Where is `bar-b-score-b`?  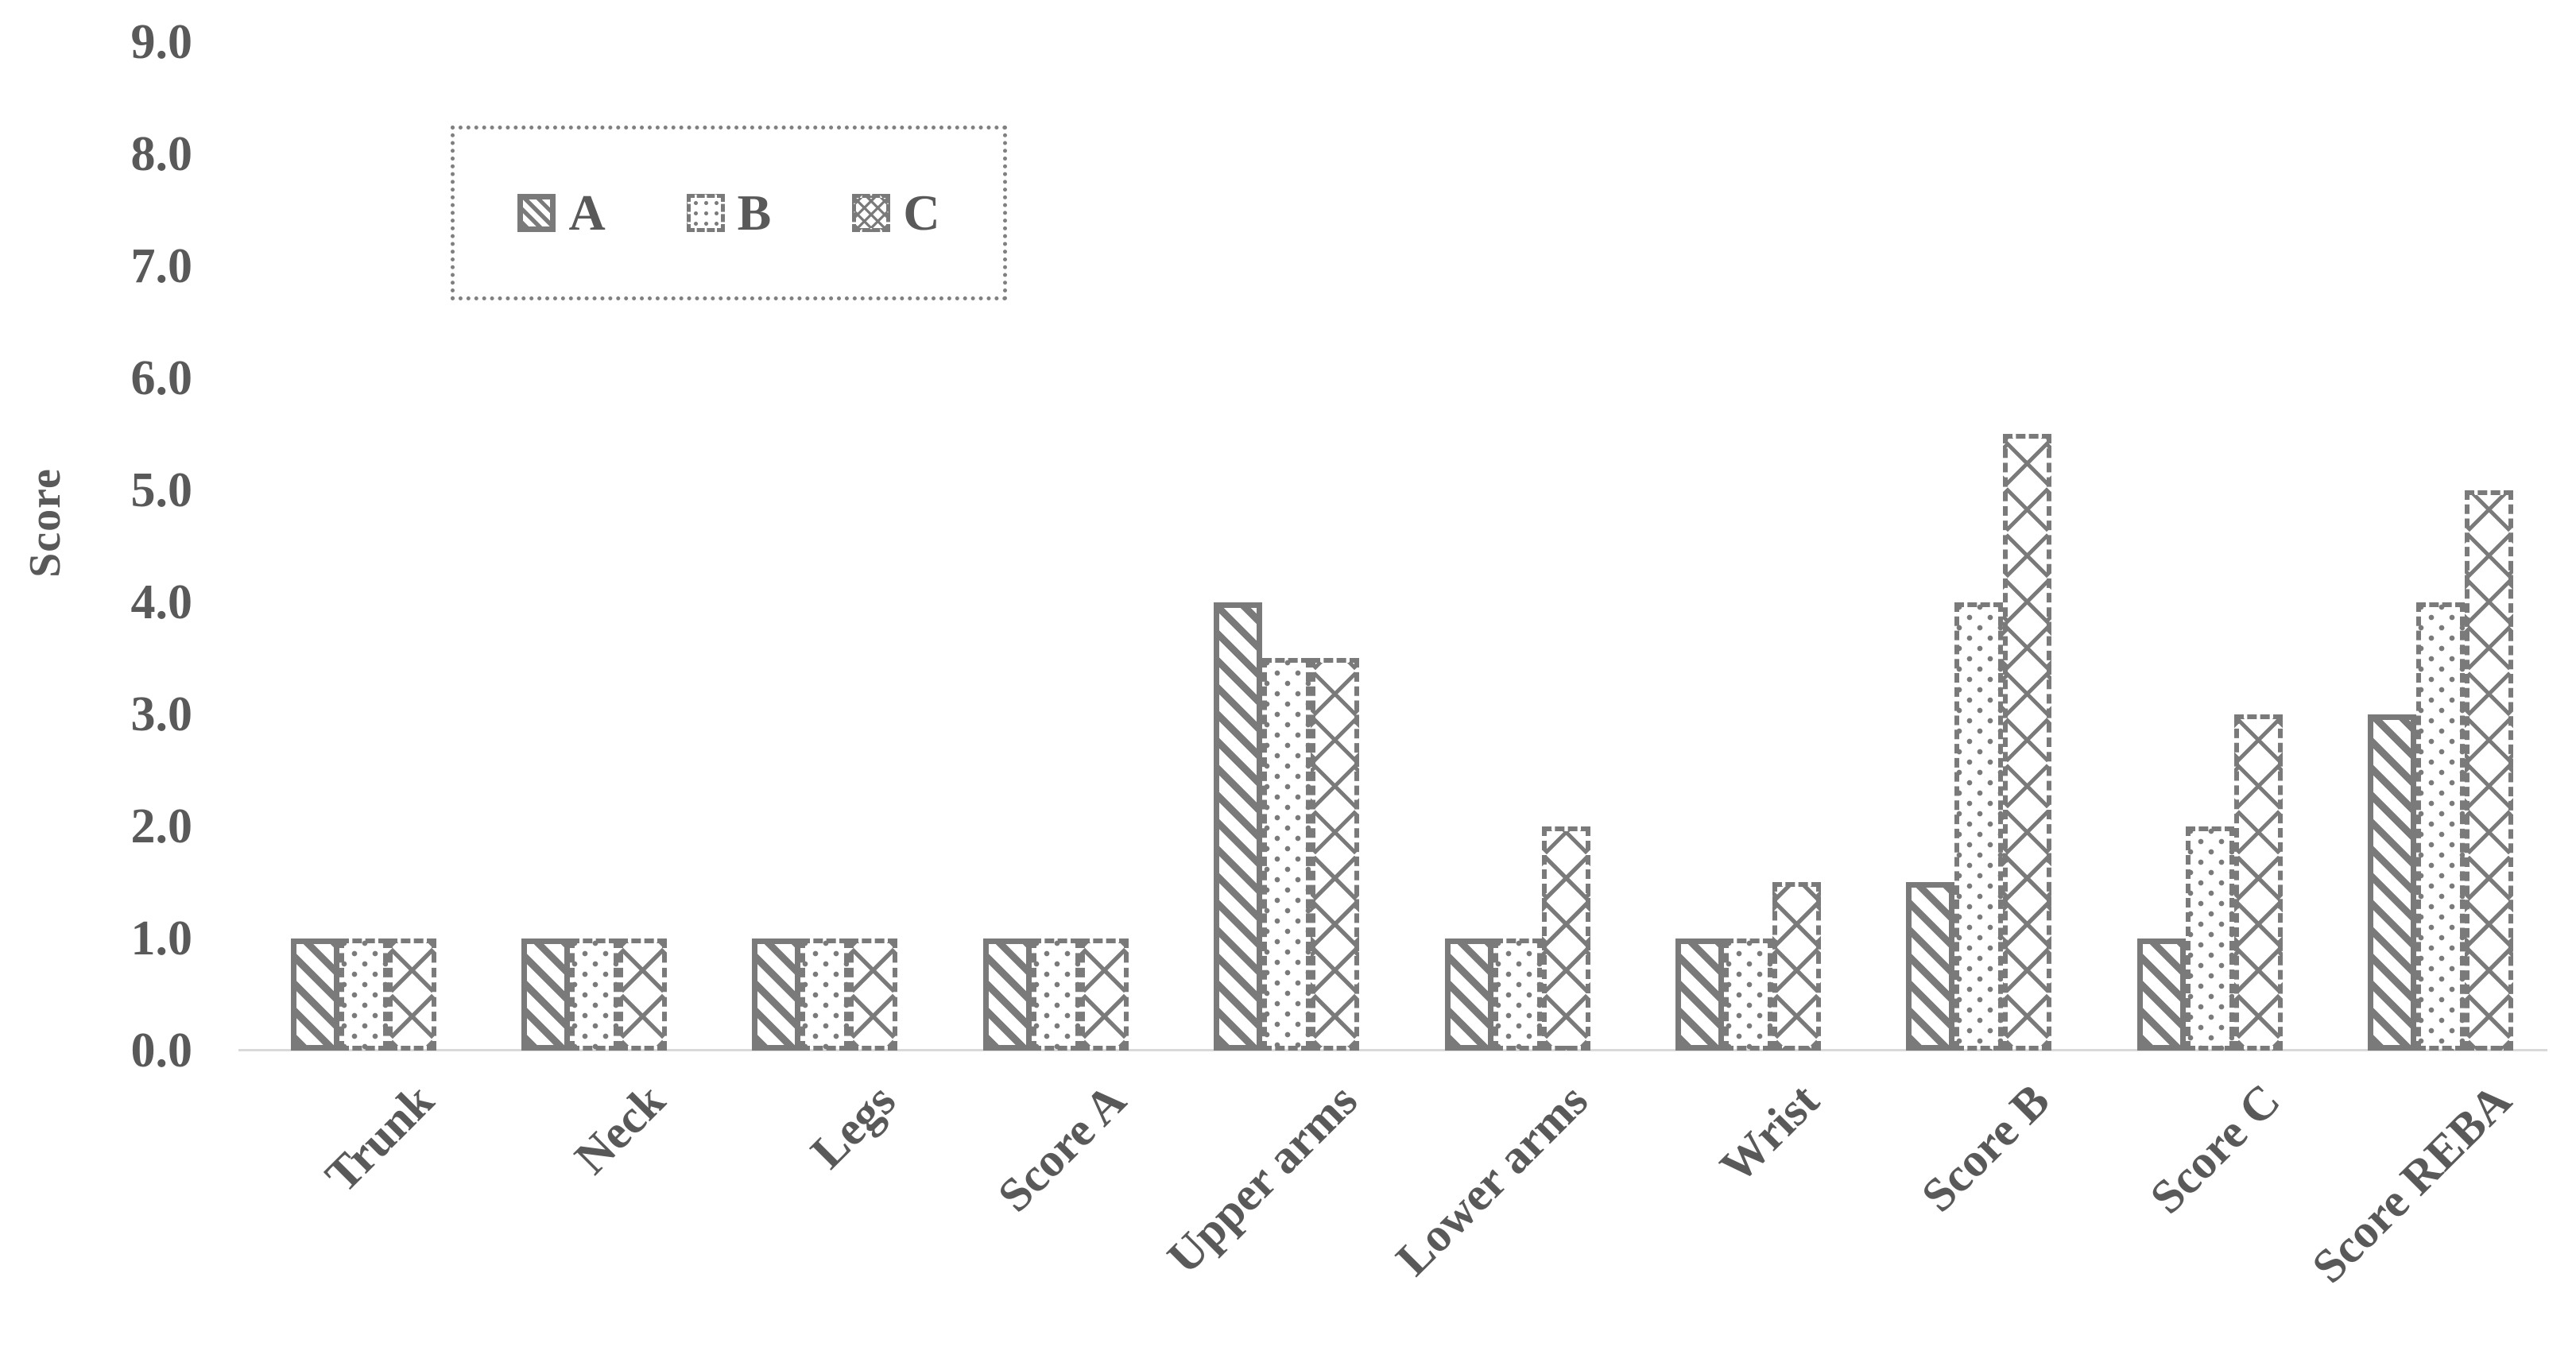 bar-b-score-b is located at coordinates (1979, 826).